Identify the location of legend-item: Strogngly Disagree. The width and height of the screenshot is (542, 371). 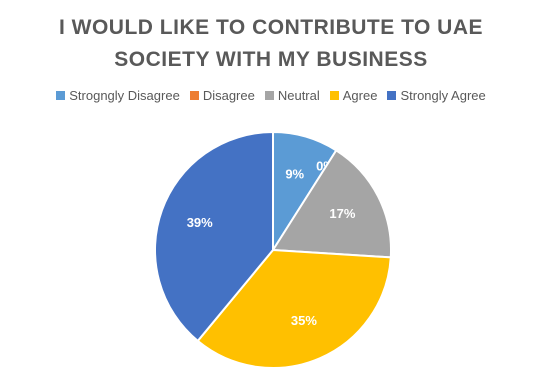
(118, 95).